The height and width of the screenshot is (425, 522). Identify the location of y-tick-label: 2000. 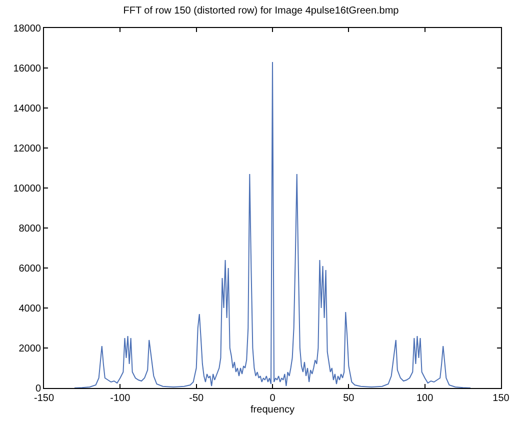
(30, 349).